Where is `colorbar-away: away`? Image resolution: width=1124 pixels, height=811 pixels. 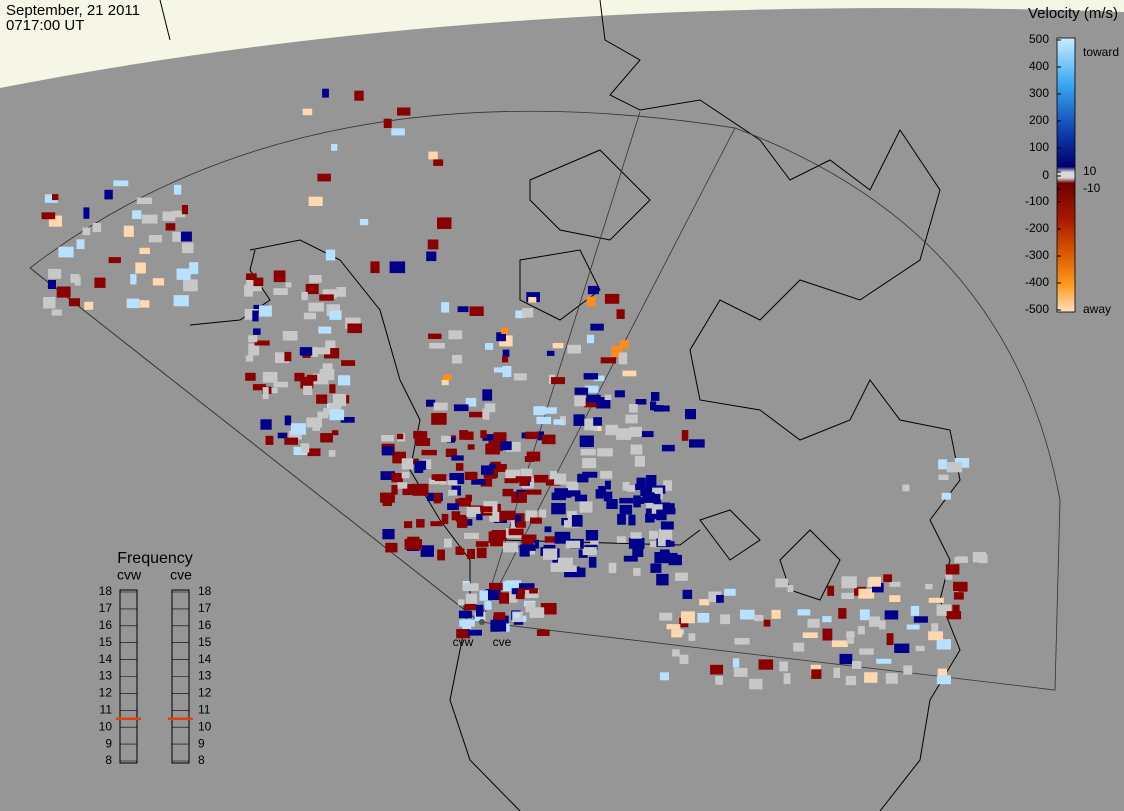 colorbar-away: away is located at coordinates (1097, 309).